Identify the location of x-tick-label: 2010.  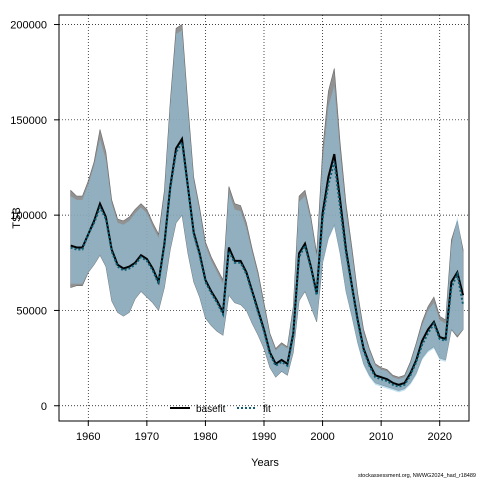
(381, 437).